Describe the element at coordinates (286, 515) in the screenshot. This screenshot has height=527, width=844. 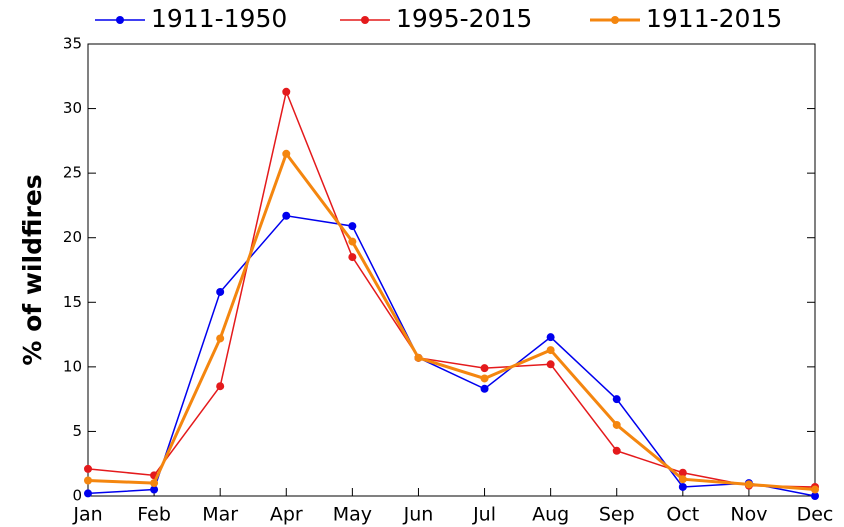
I see `x-tick-label: Apr` at that location.